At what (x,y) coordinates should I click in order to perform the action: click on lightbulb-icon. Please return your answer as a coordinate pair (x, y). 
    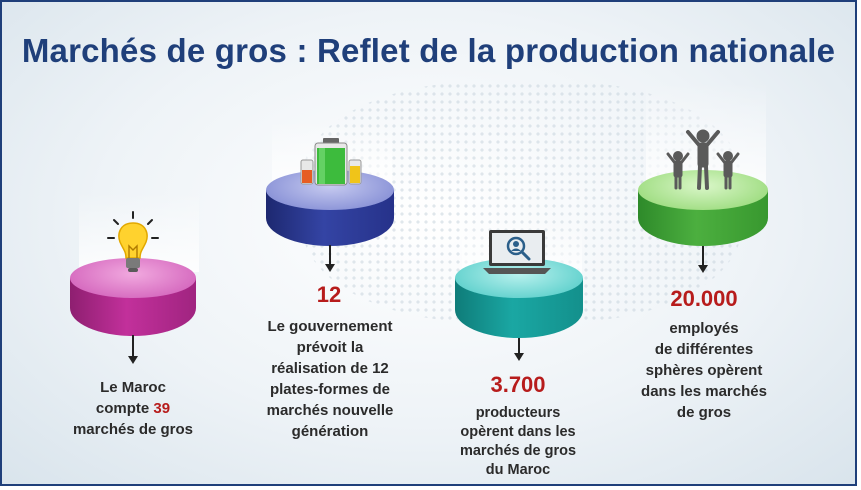
    Looking at the image, I should click on (133, 241).